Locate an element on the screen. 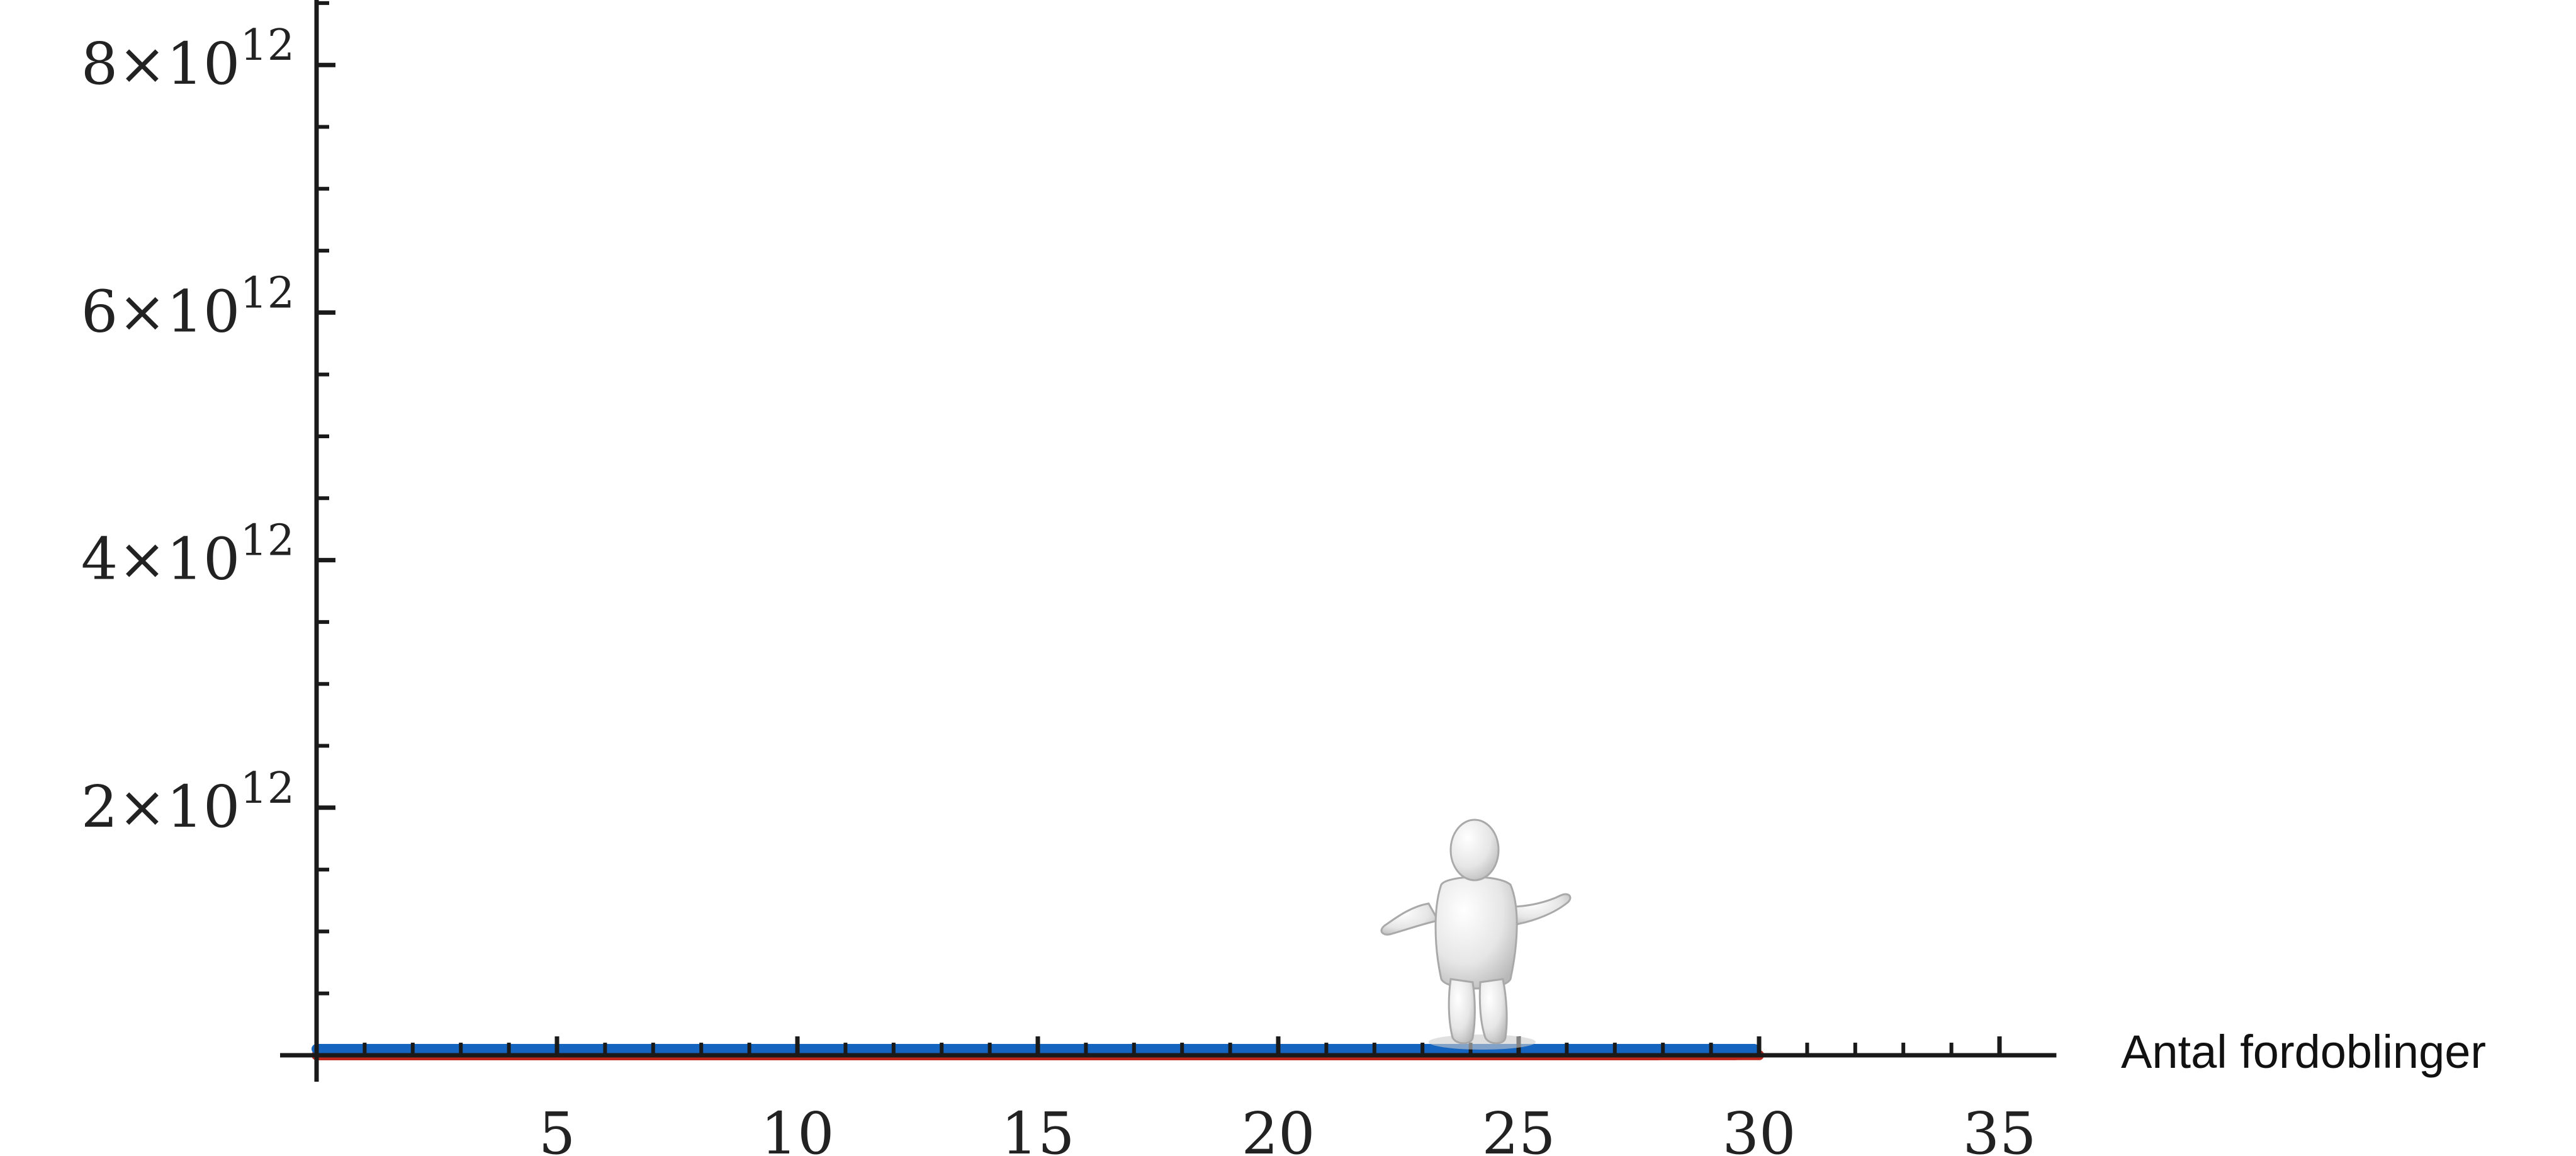 Image resolution: width=2576 pixels, height=1156 pixels. x-tick-label: 10 is located at coordinates (797, 1128).